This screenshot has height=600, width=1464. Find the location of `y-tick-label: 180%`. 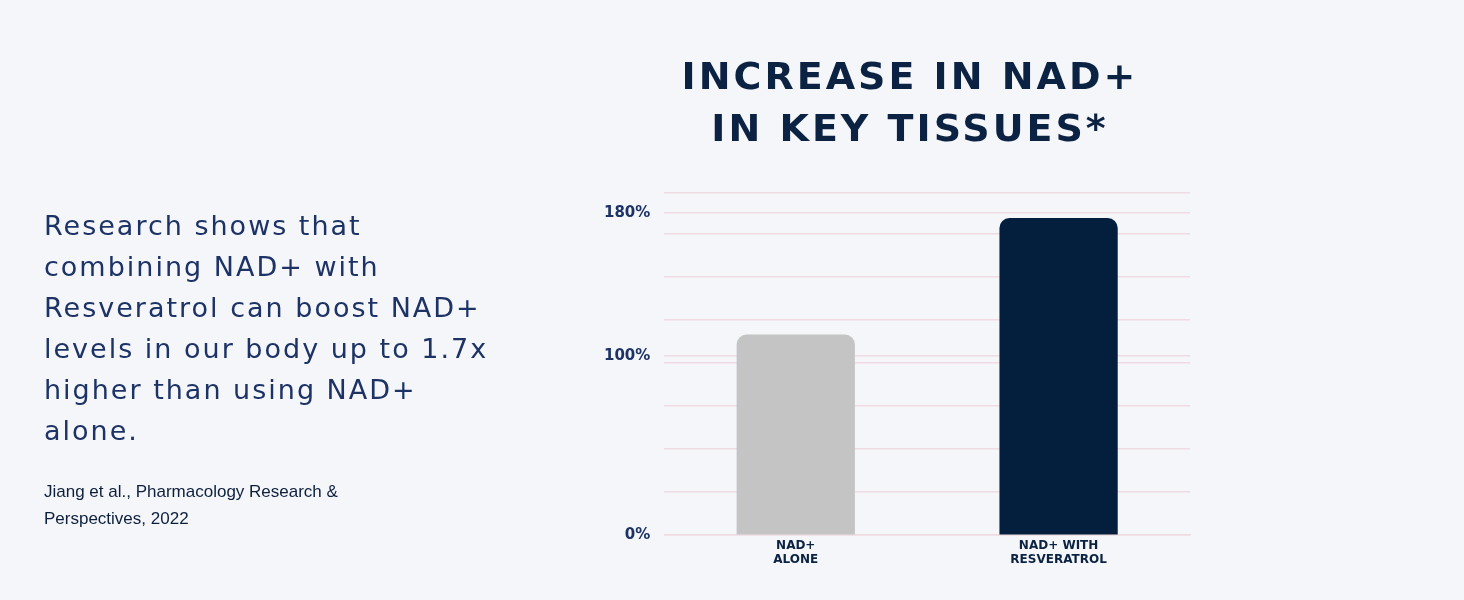

y-tick-label: 180% is located at coordinates (627, 211).